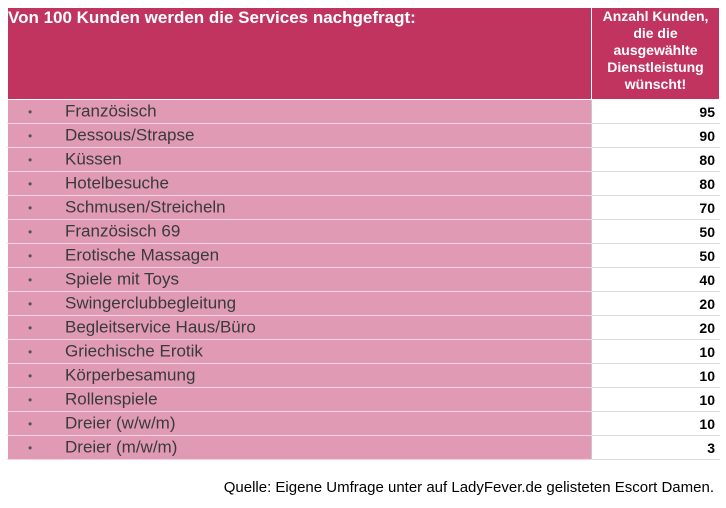 The width and height of the screenshot is (726, 508). I want to click on service-label: Dreier (w/w/m), so click(120, 423).